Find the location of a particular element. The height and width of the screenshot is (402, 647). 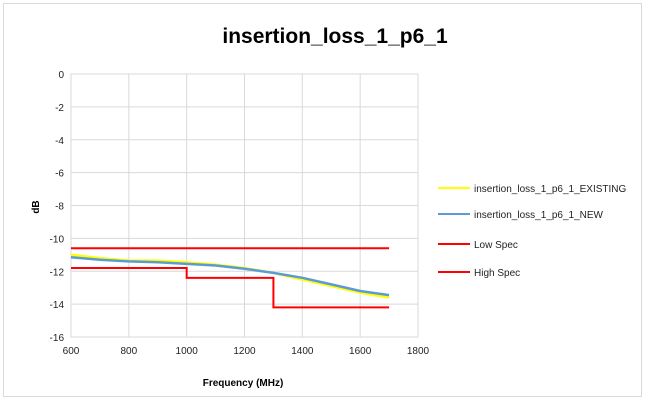

x-axis-label: Frequency (MHz) is located at coordinates (243, 383).